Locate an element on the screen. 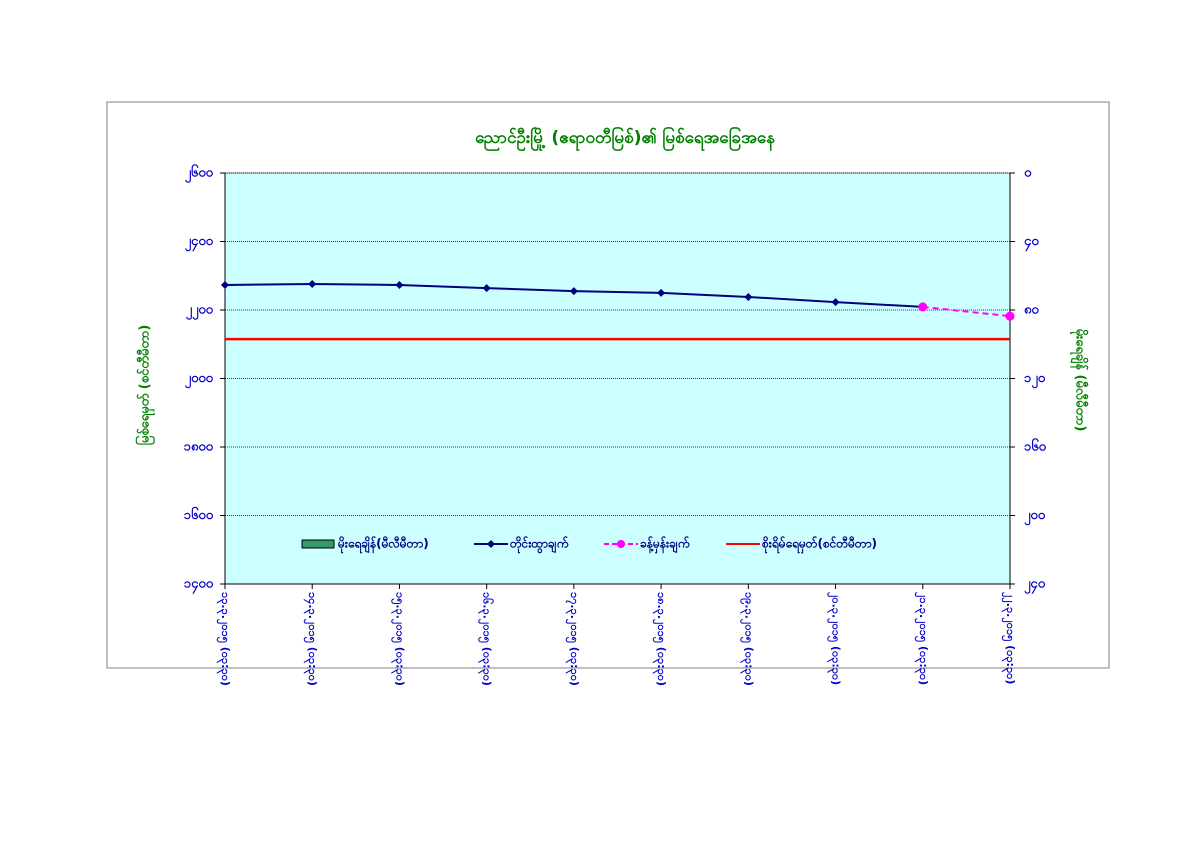  y2-tick-label: ၁၆၀ is located at coordinates (1035, 446).